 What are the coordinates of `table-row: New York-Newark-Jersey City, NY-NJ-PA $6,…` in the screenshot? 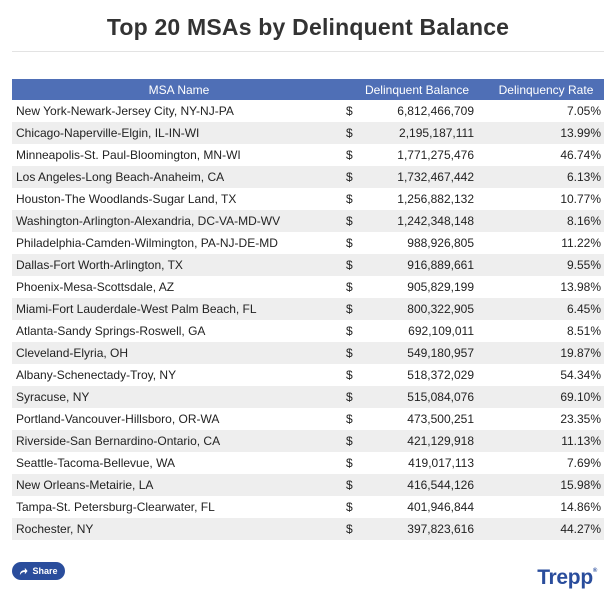 It's located at (308, 111).